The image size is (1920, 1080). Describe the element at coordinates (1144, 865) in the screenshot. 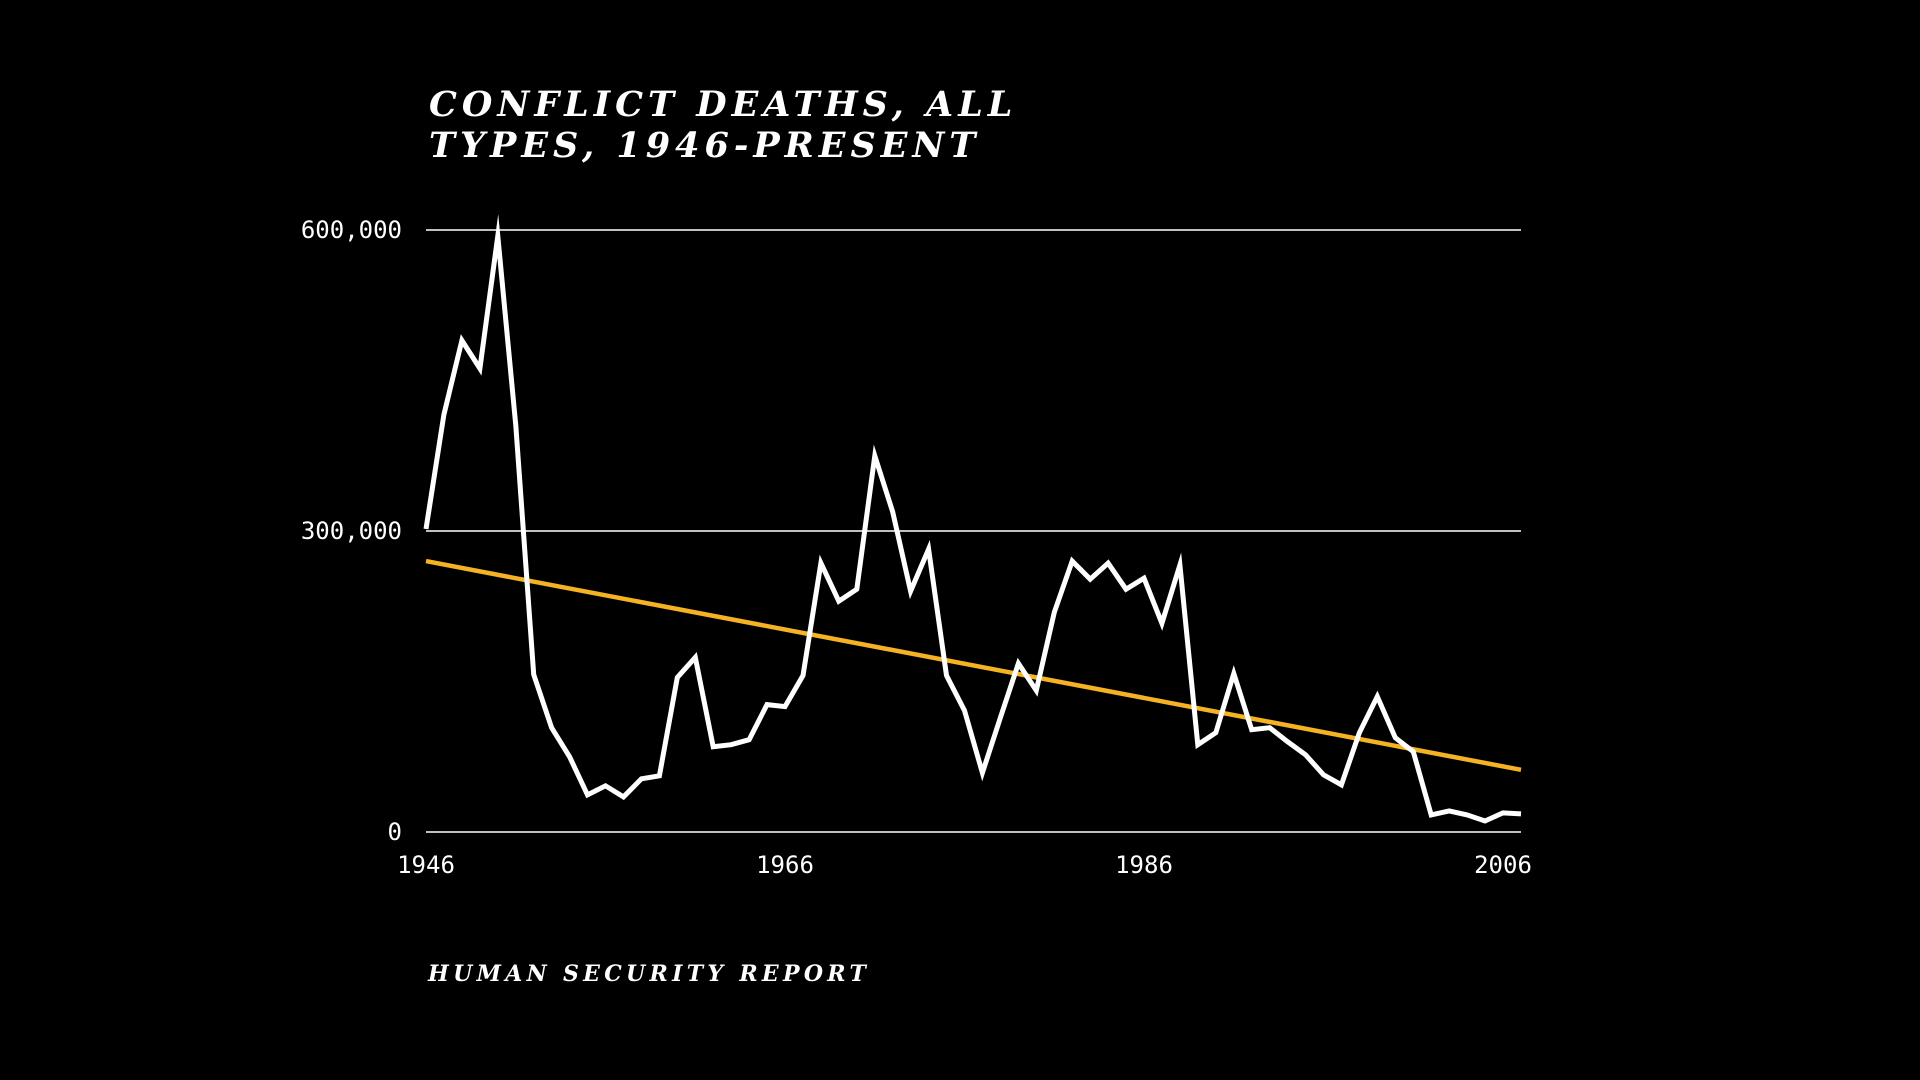

I see `x-tick-label: 1986` at that location.